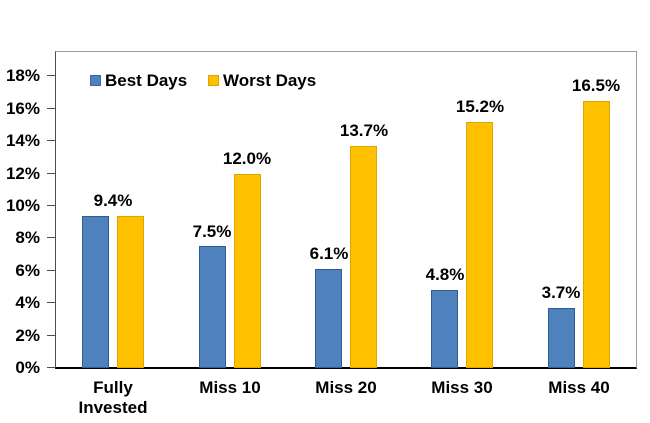  Describe the element at coordinates (27, 238) in the screenshot. I see `y-axis-tick-label: 8%` at that location.